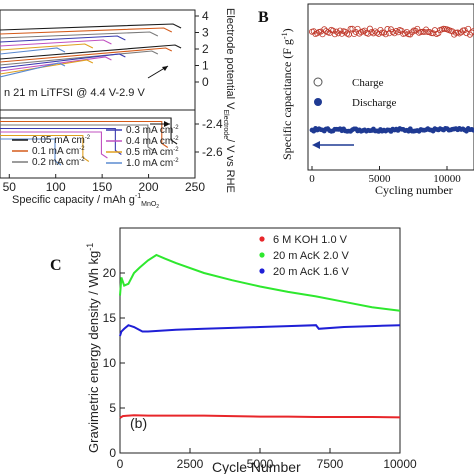  I want to click on panel-a-ytick-label: -2.4, so click(212, 124).